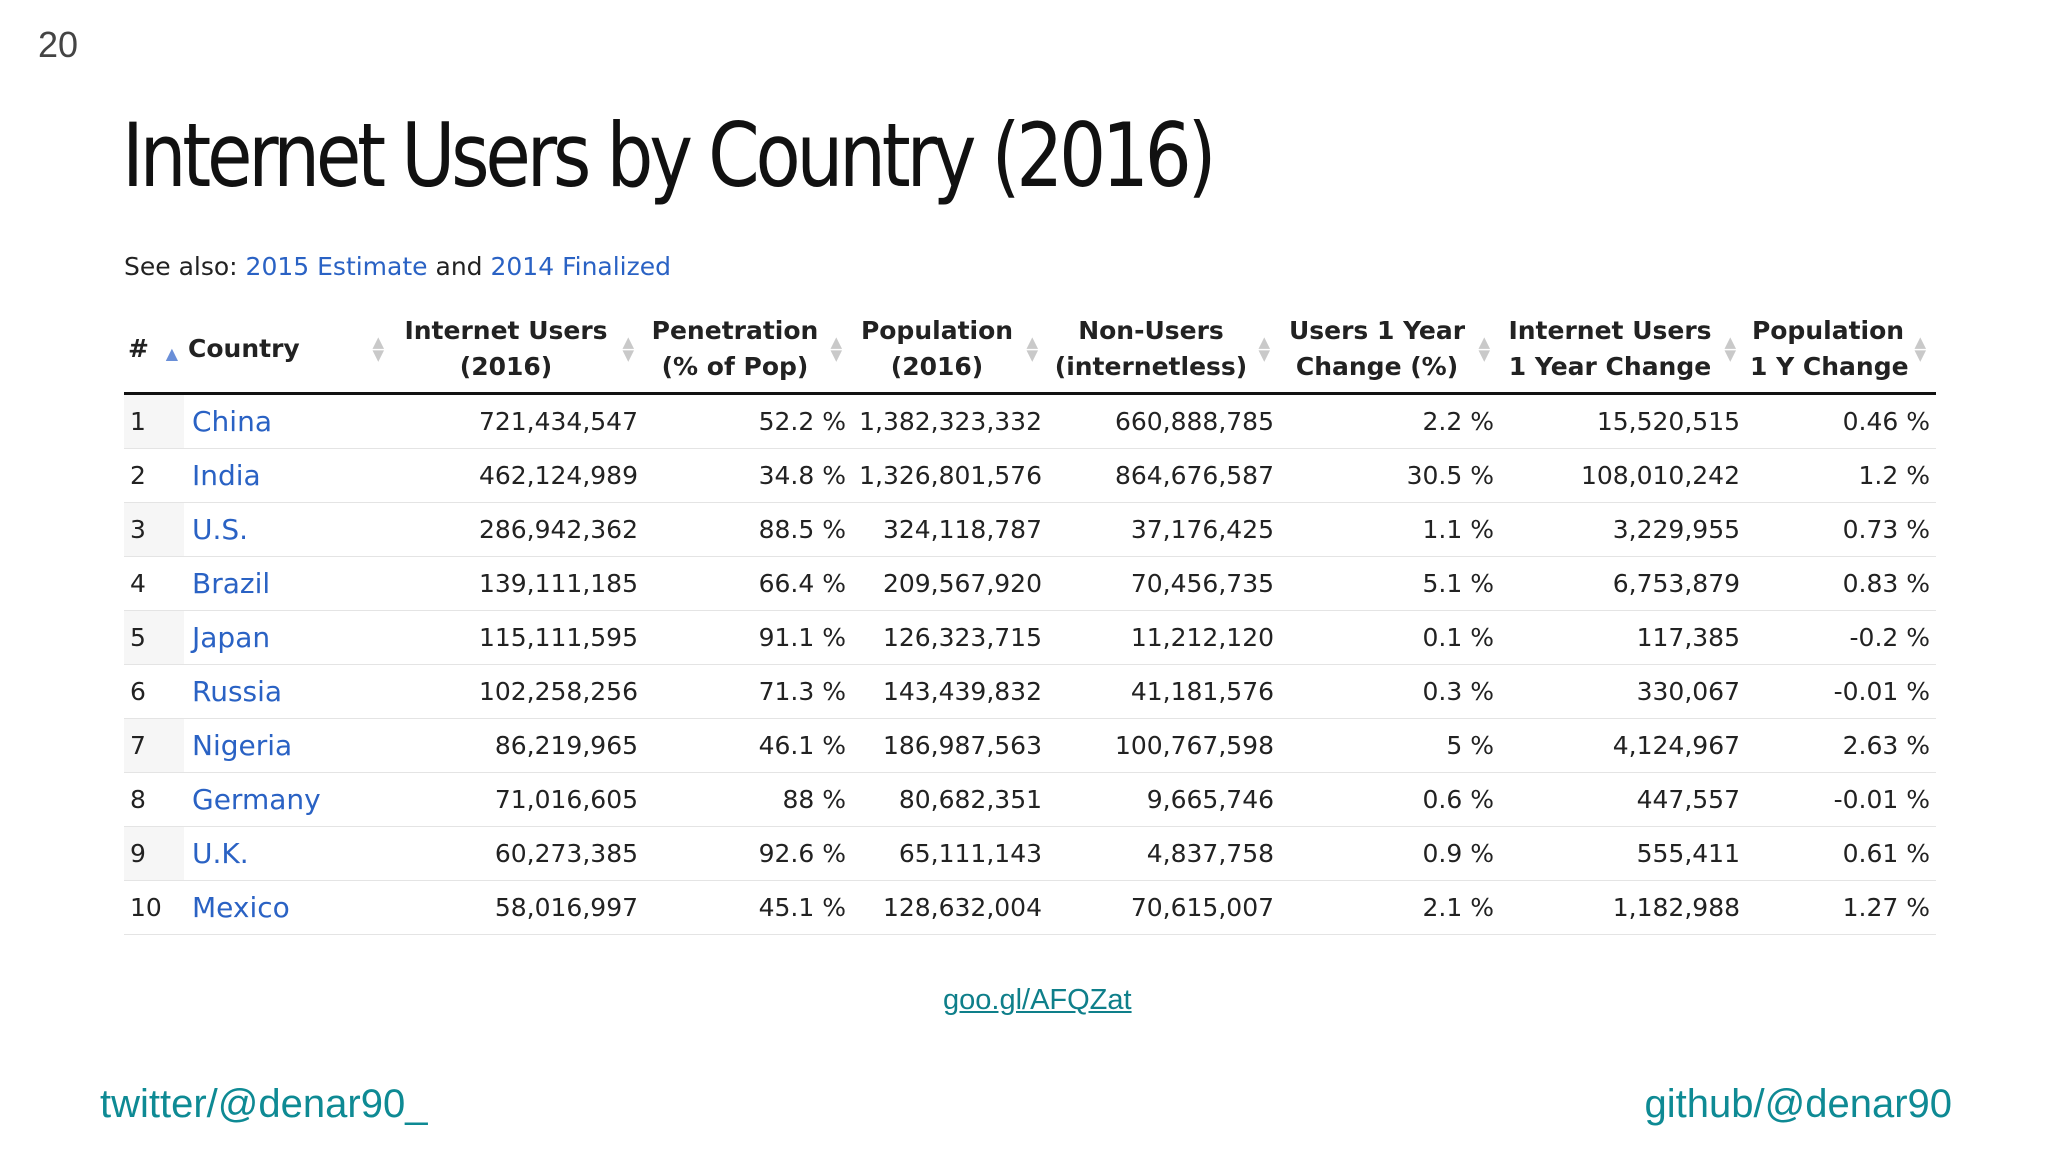 The image size is (2048, 1152). I want to click on cell-population-change: 1.2 %, so click(1841, 475).